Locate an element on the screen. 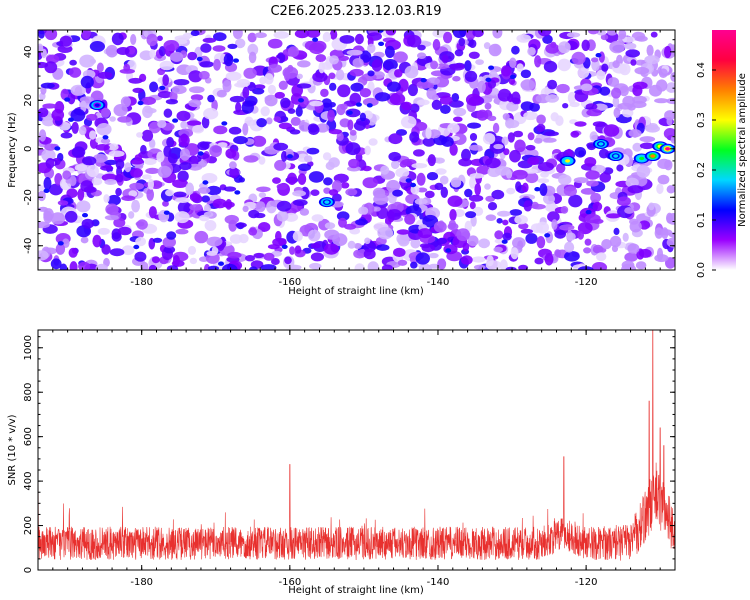 The height and width of the screenshot is (600, 750). y-tick-label: 400 is located at coordinates (28, 481).